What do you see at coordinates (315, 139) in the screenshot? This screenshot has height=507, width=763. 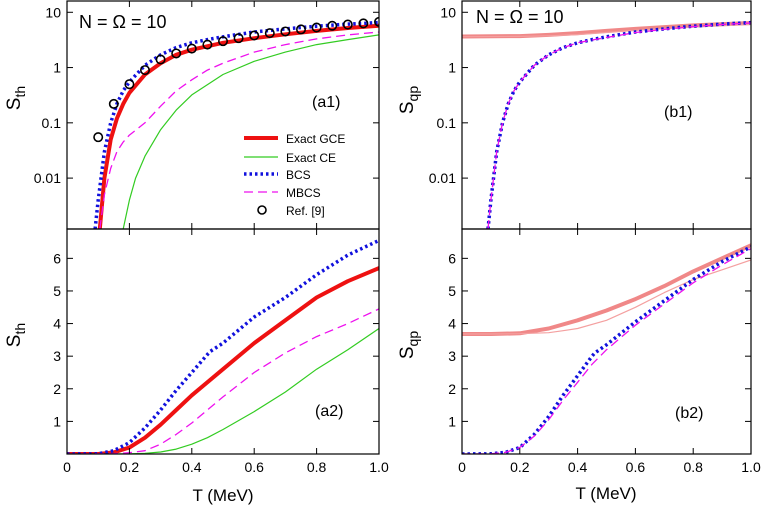 I see `legend-label-exact-gce: Exact GCE` at bounding box center [315, 139].